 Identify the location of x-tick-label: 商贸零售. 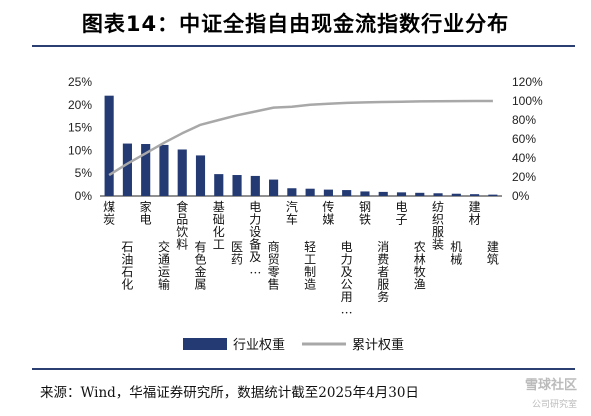
(274, 265).